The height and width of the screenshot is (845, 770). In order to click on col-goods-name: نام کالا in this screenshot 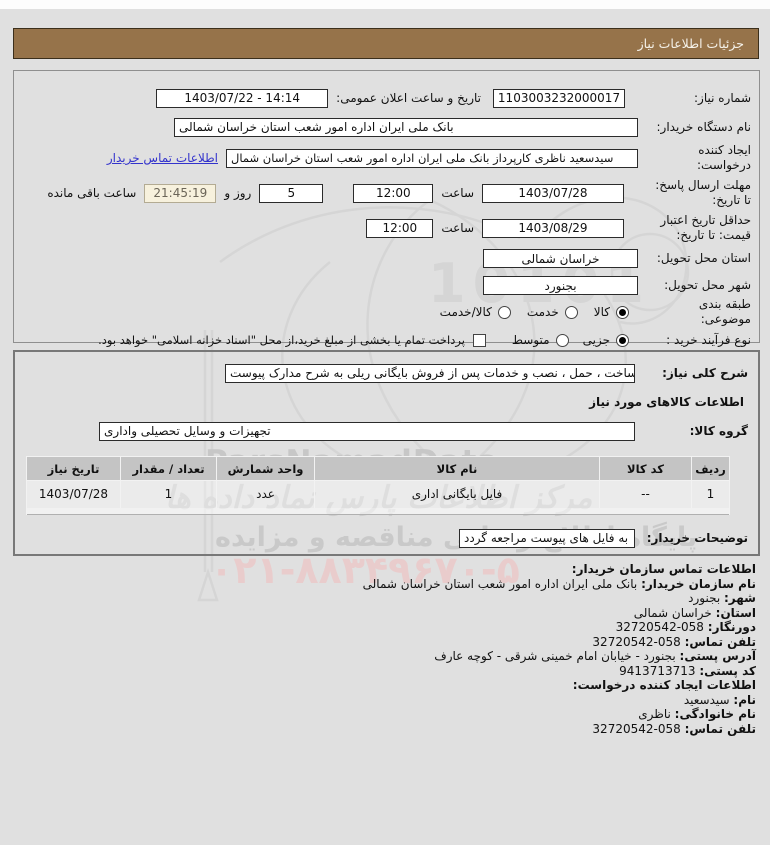, I will do `click(457, 468)`.